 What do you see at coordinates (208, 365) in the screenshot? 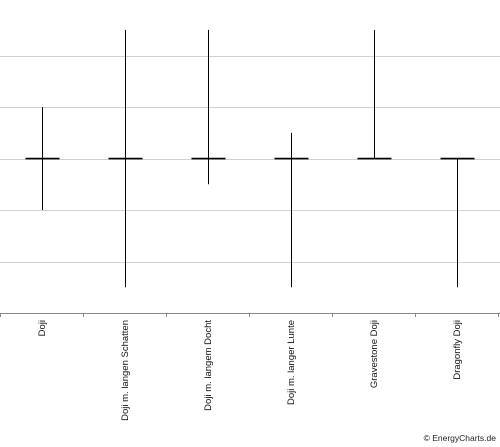
I see `category-label-2: Doji m. langem Docht` at bounding box center [208, 365].